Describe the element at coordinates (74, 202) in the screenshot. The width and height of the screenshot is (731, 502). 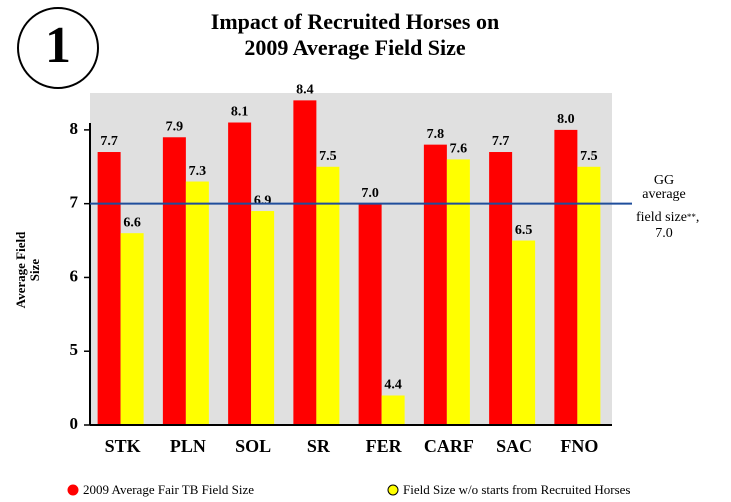
I see `y-tick-label: 7` at that location.